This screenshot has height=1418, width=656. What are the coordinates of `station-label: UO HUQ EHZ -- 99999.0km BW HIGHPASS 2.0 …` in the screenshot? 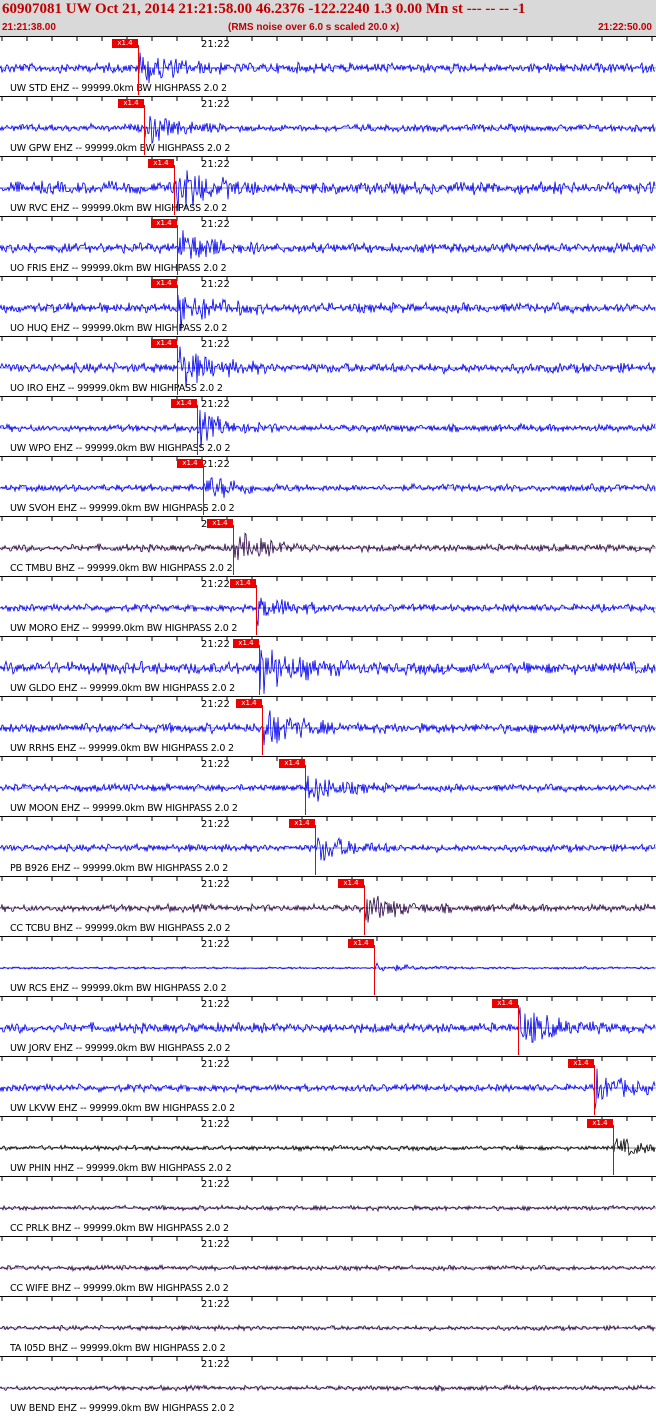 It's located at (119, 328).